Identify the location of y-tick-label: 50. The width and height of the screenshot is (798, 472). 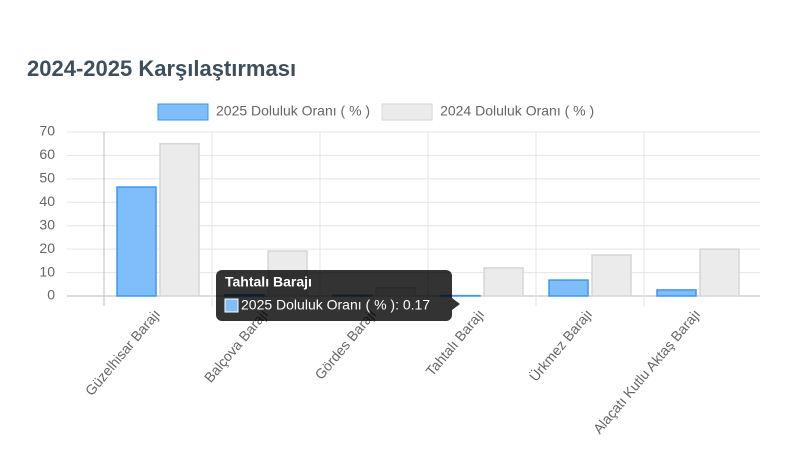
(47, 178).